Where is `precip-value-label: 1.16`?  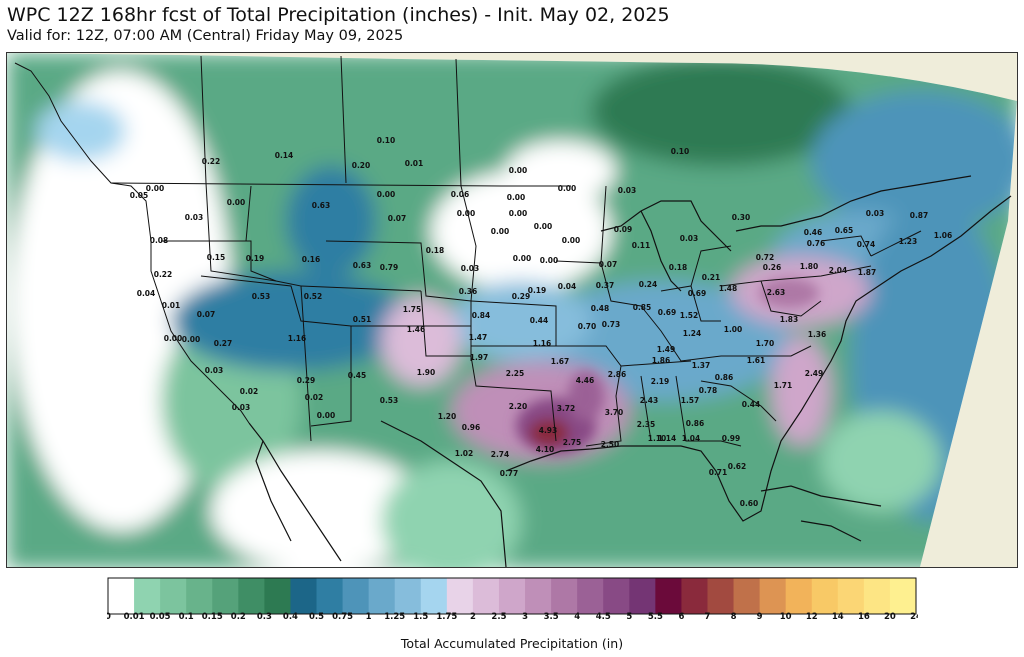 precip-value-label: 1.16 is located at coordinates (542, 343).